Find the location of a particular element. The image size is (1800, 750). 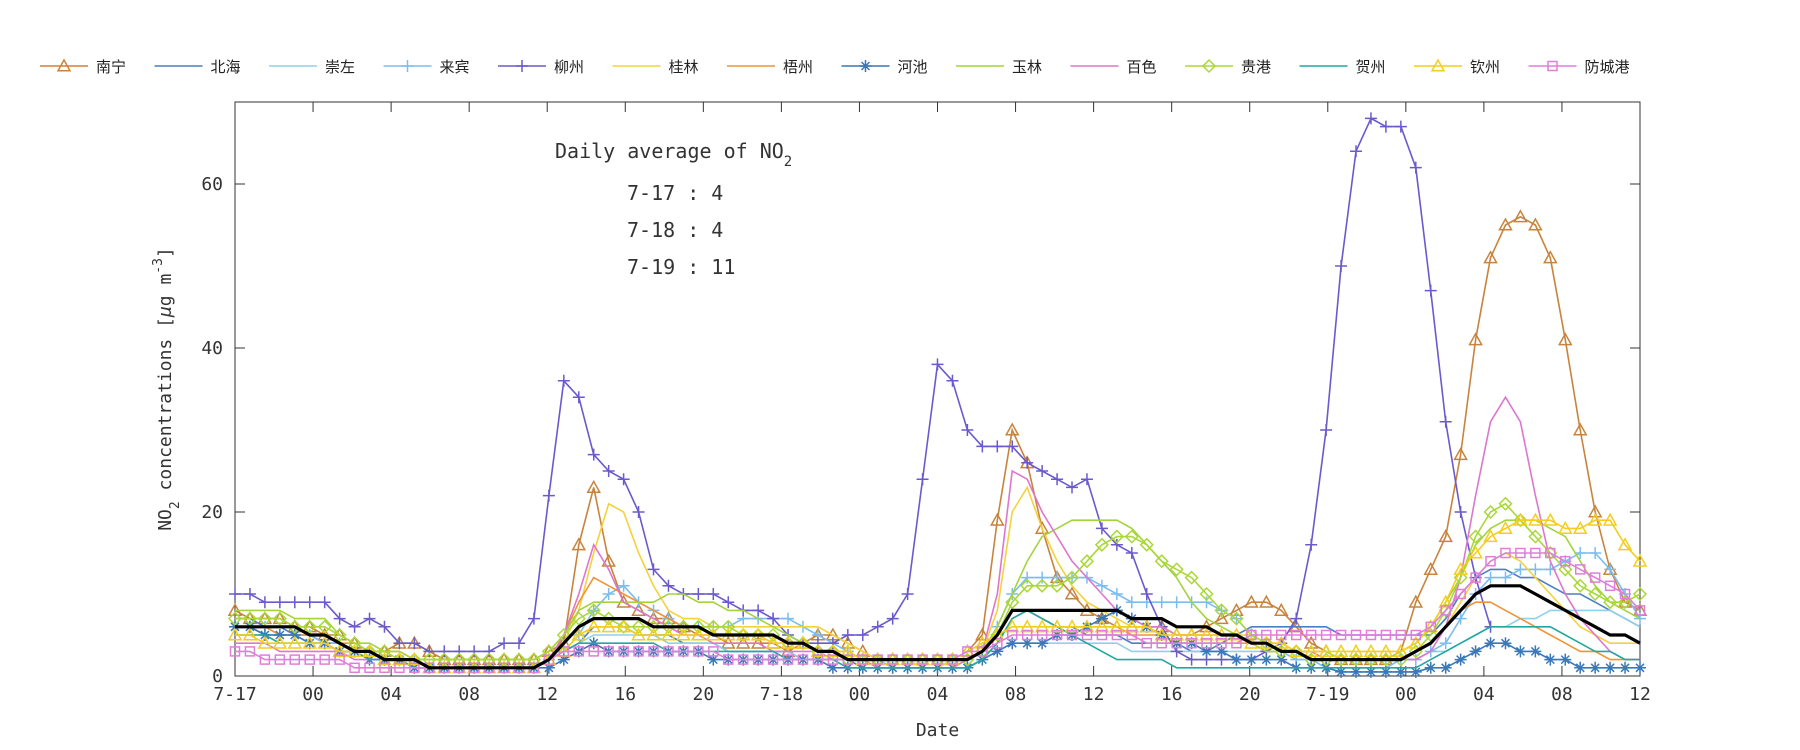

x-tick-label: 20 is located at coordinates (1250, 694).